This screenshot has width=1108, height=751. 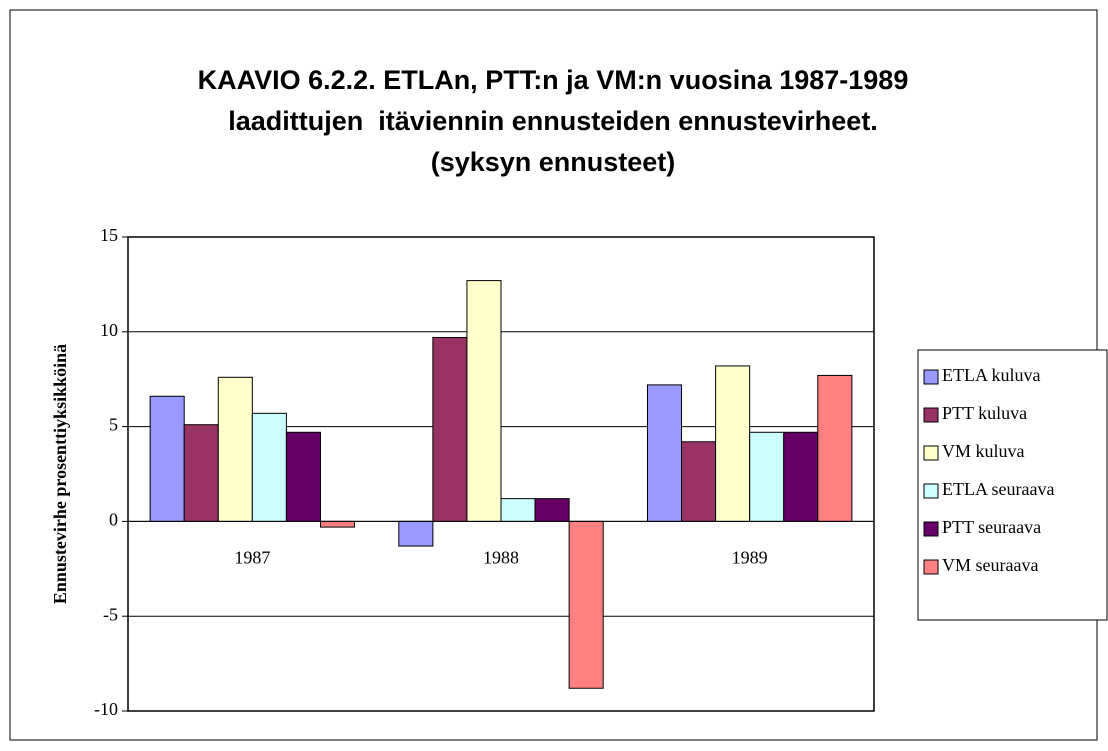 I want to click on legend-label: PTT seuraava, so click(x=991, y=527).